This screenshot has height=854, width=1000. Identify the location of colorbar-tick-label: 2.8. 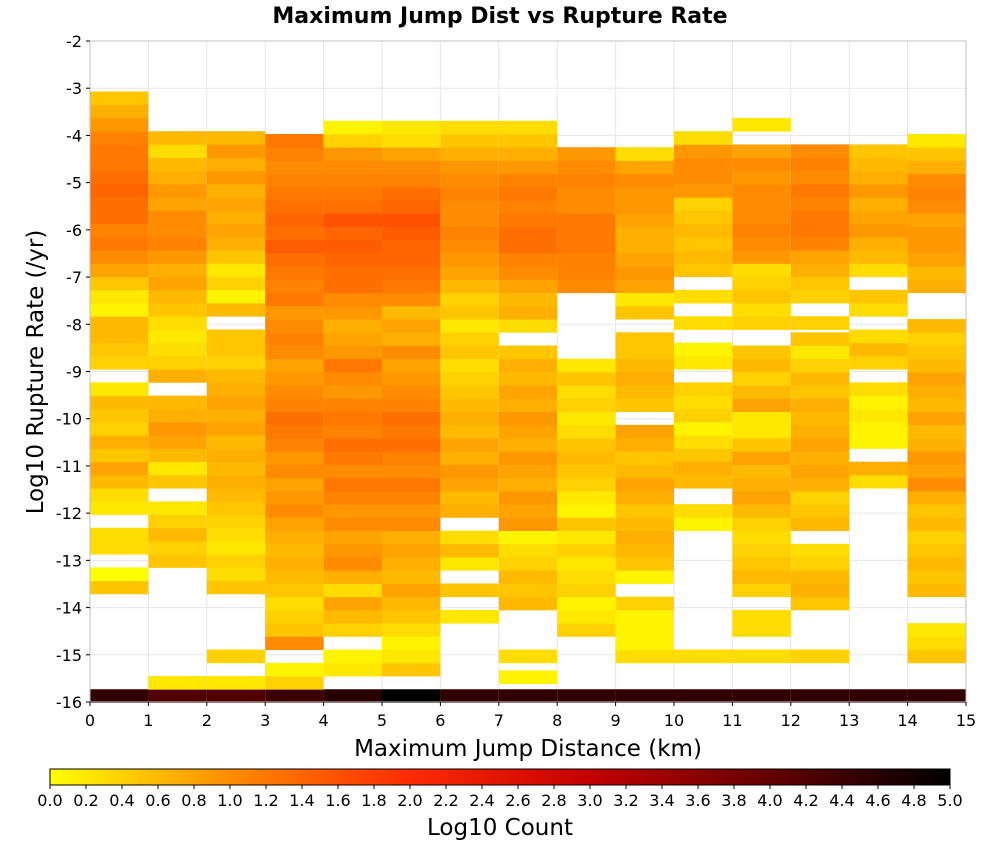
(553, 800).